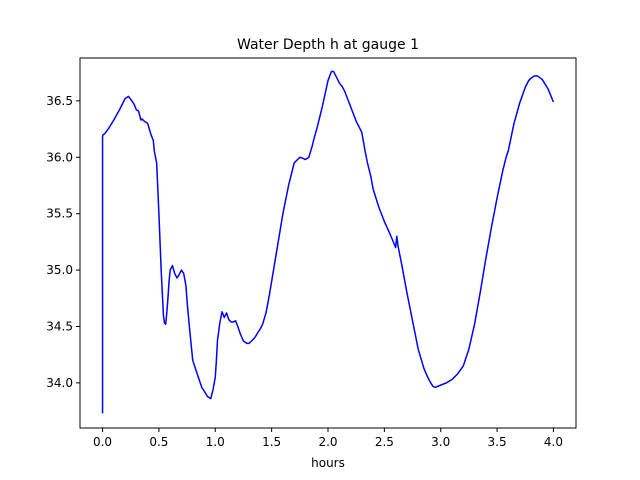  I want to click on x-tick-label: 3.5, so click(497, 442).